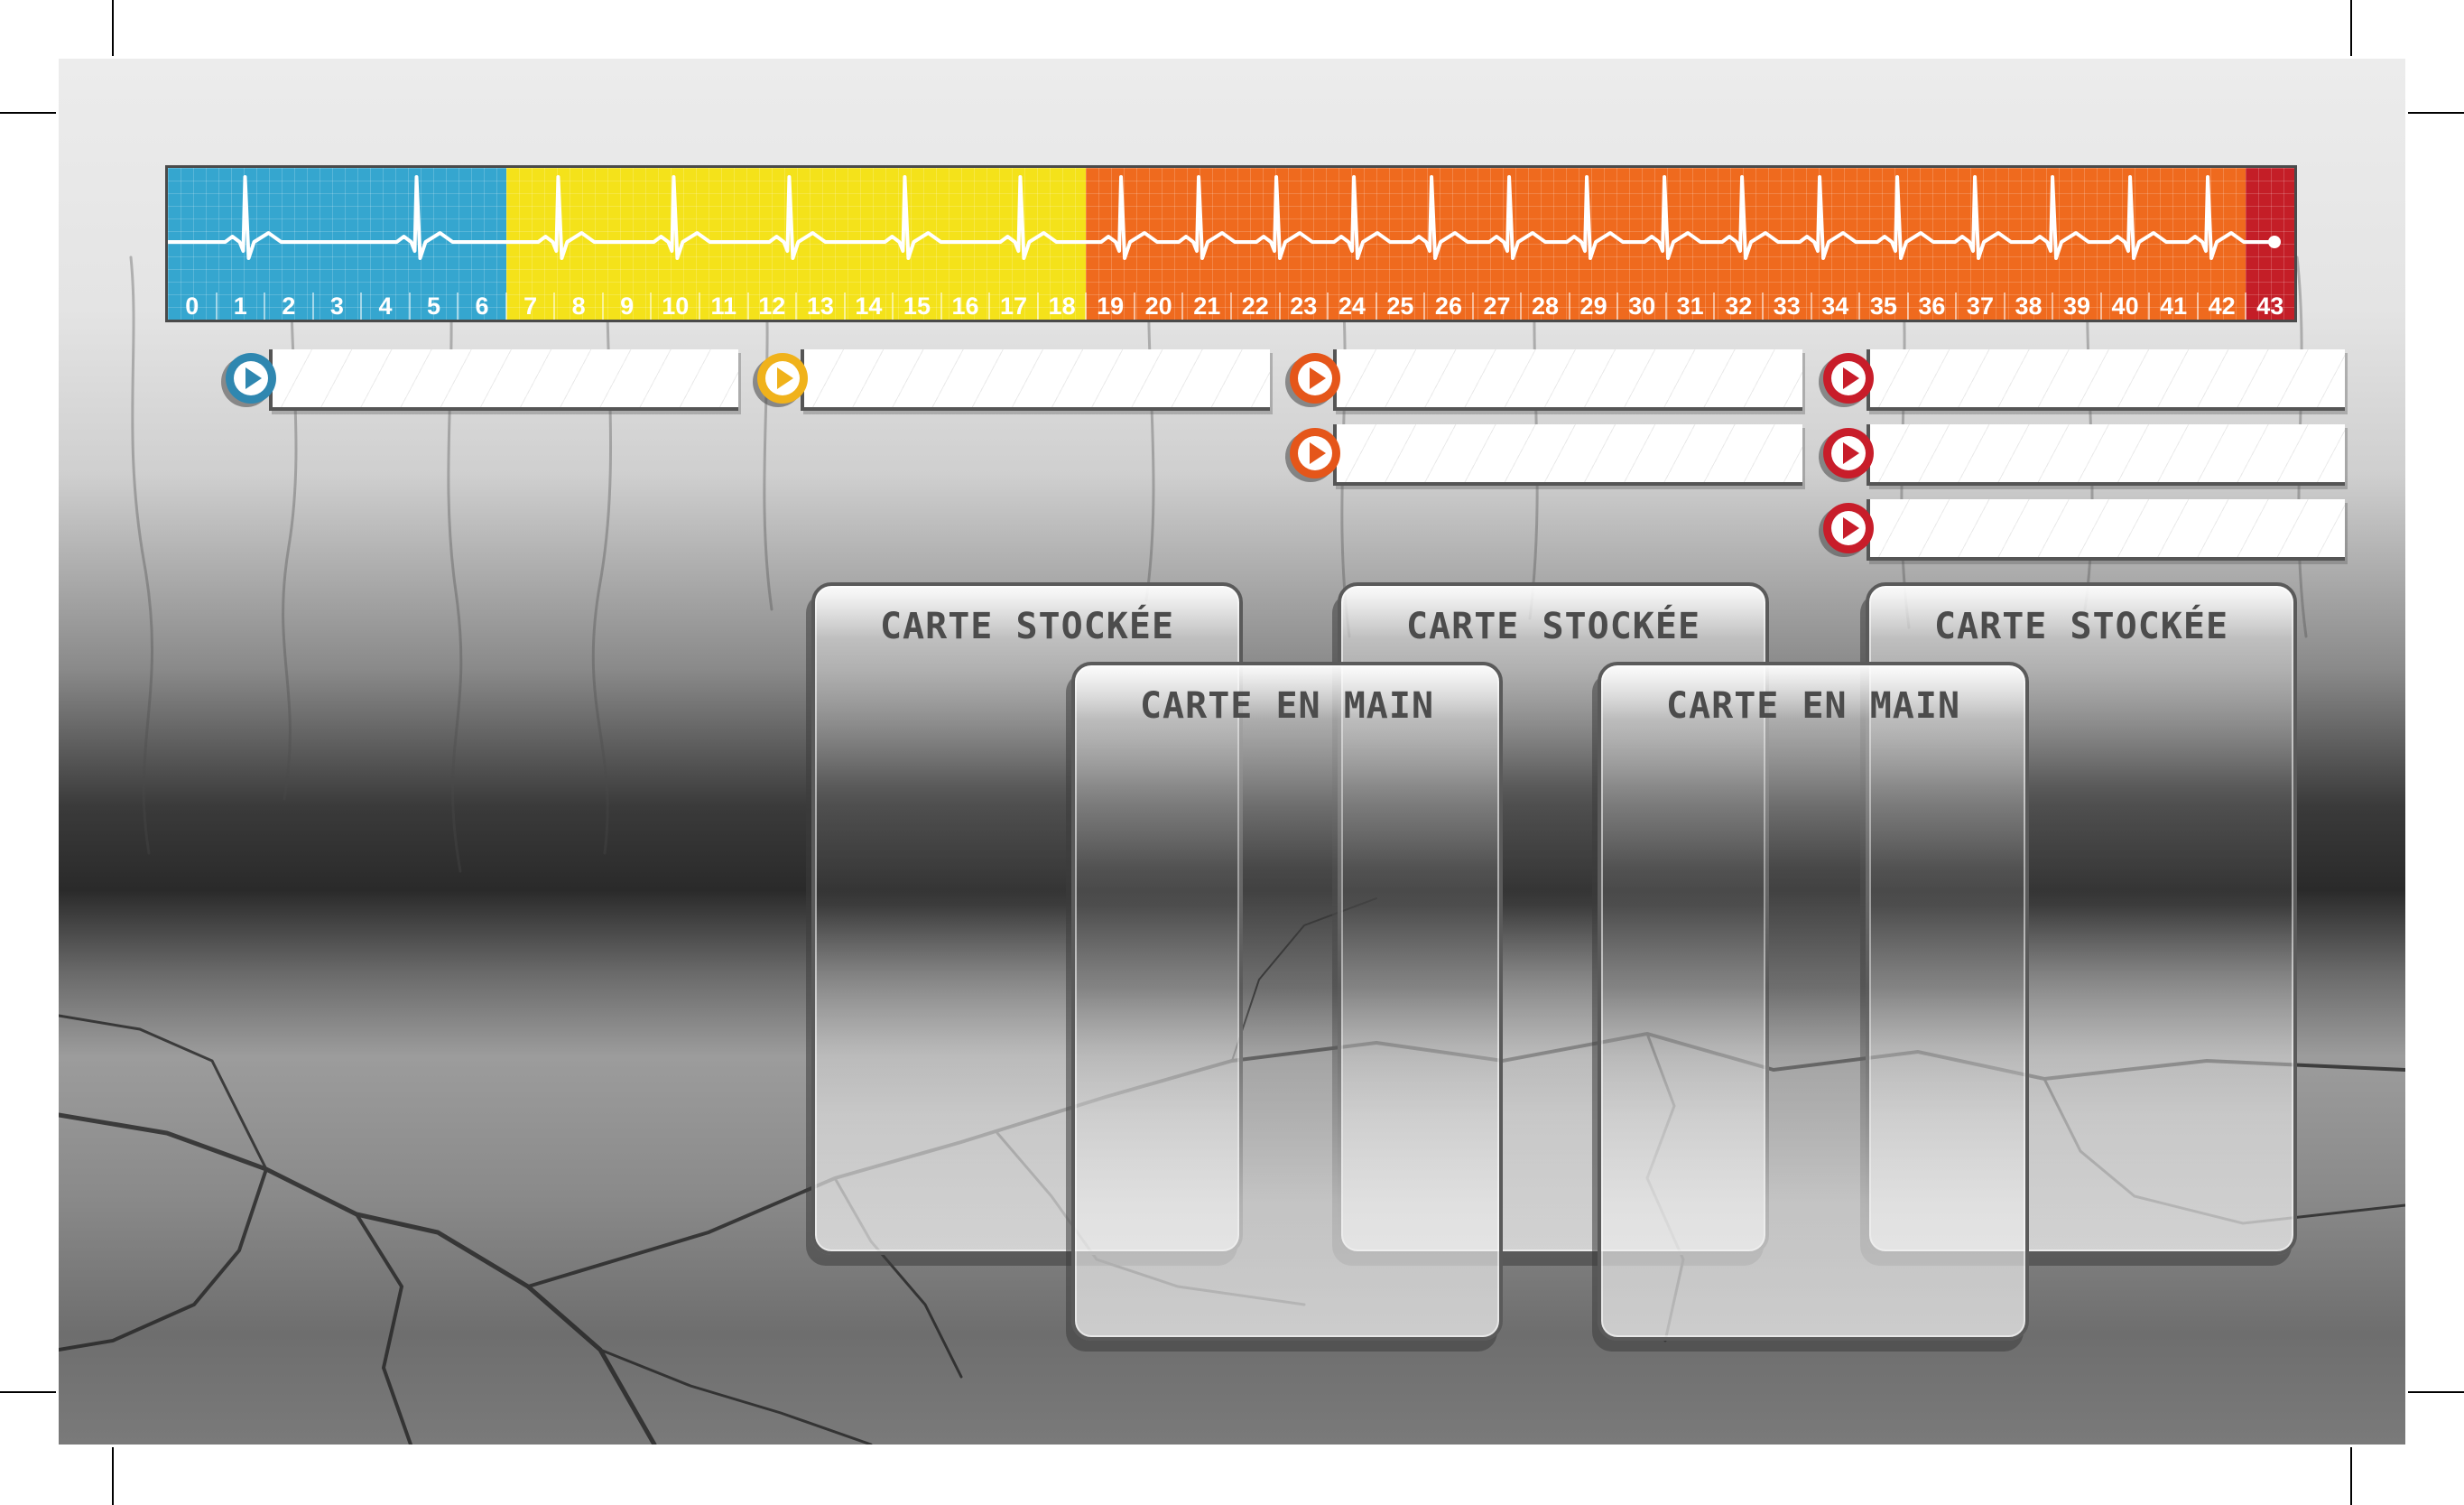  I want to click on track-number: 1, so click(240, 306).